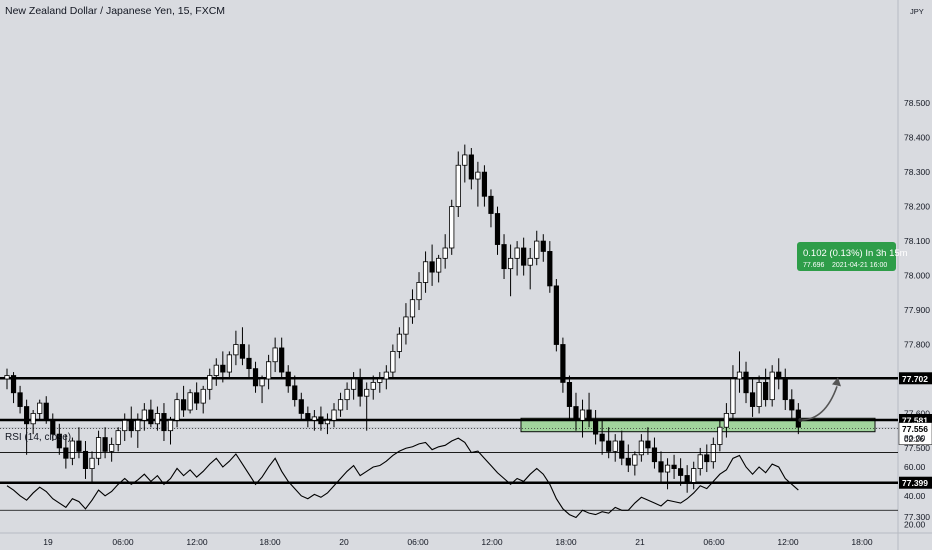  I want to click on rsi-tick-label: 60.00, so click(915, 467).